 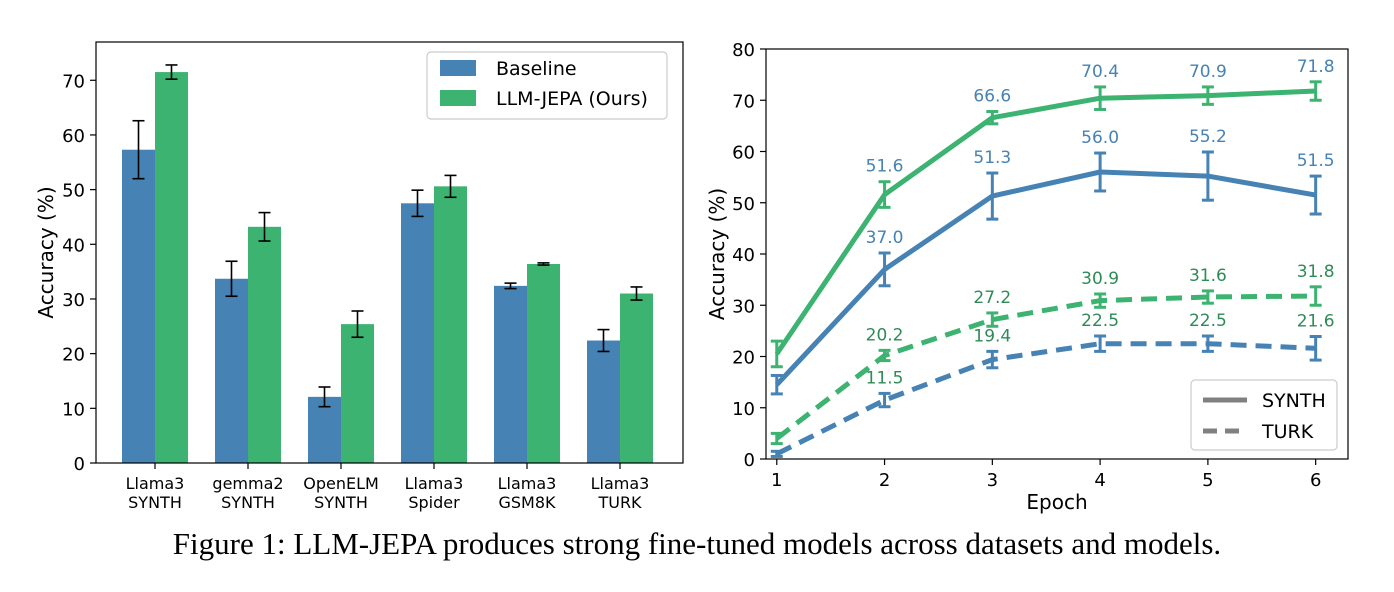 What do you see at coordinates (776, 480) in the screenshot?
I see `x-tick-label: 1` at bounding box center [776, 480].